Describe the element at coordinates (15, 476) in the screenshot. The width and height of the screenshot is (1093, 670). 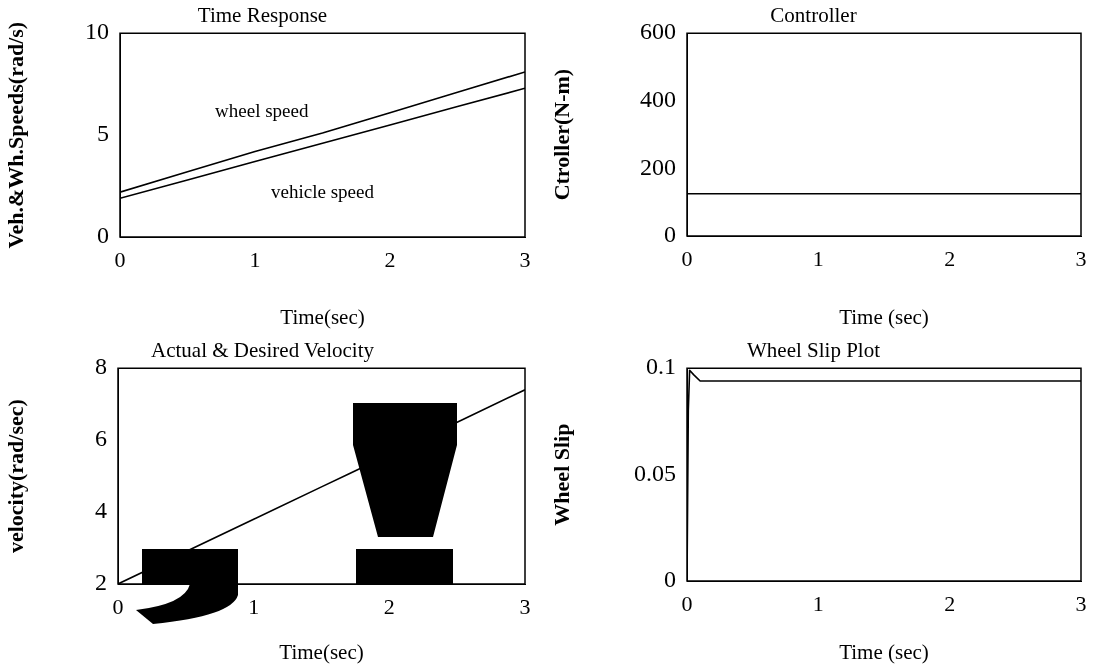
I see `y-axis-title: velocity(rad/sec)` at that location.